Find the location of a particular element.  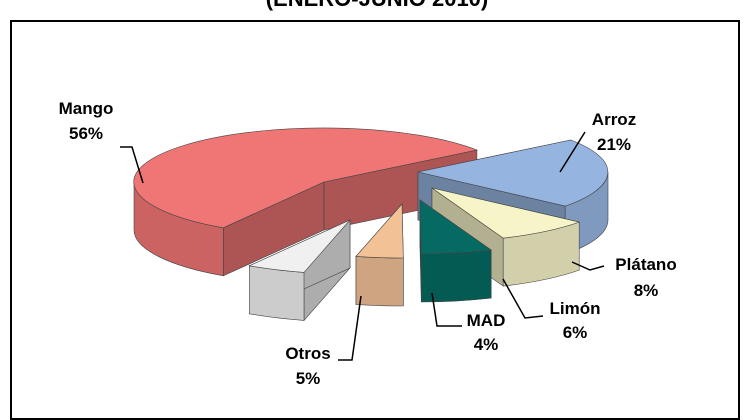

label-platano-name: Plátano is located at coordinates (645, 264).